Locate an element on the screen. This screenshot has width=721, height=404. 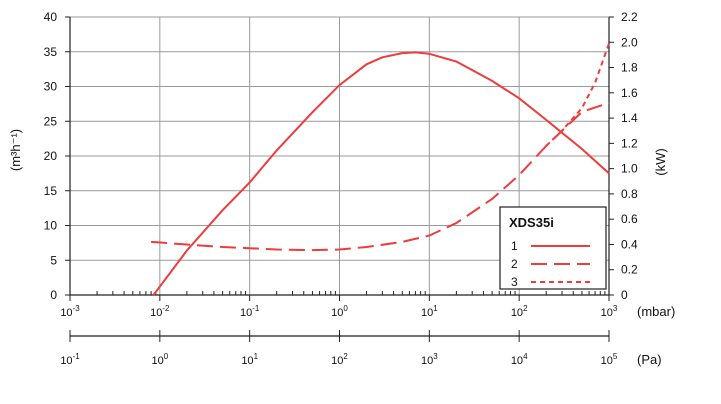
legend-label-1: 1 is located at coordinates (514, 246).